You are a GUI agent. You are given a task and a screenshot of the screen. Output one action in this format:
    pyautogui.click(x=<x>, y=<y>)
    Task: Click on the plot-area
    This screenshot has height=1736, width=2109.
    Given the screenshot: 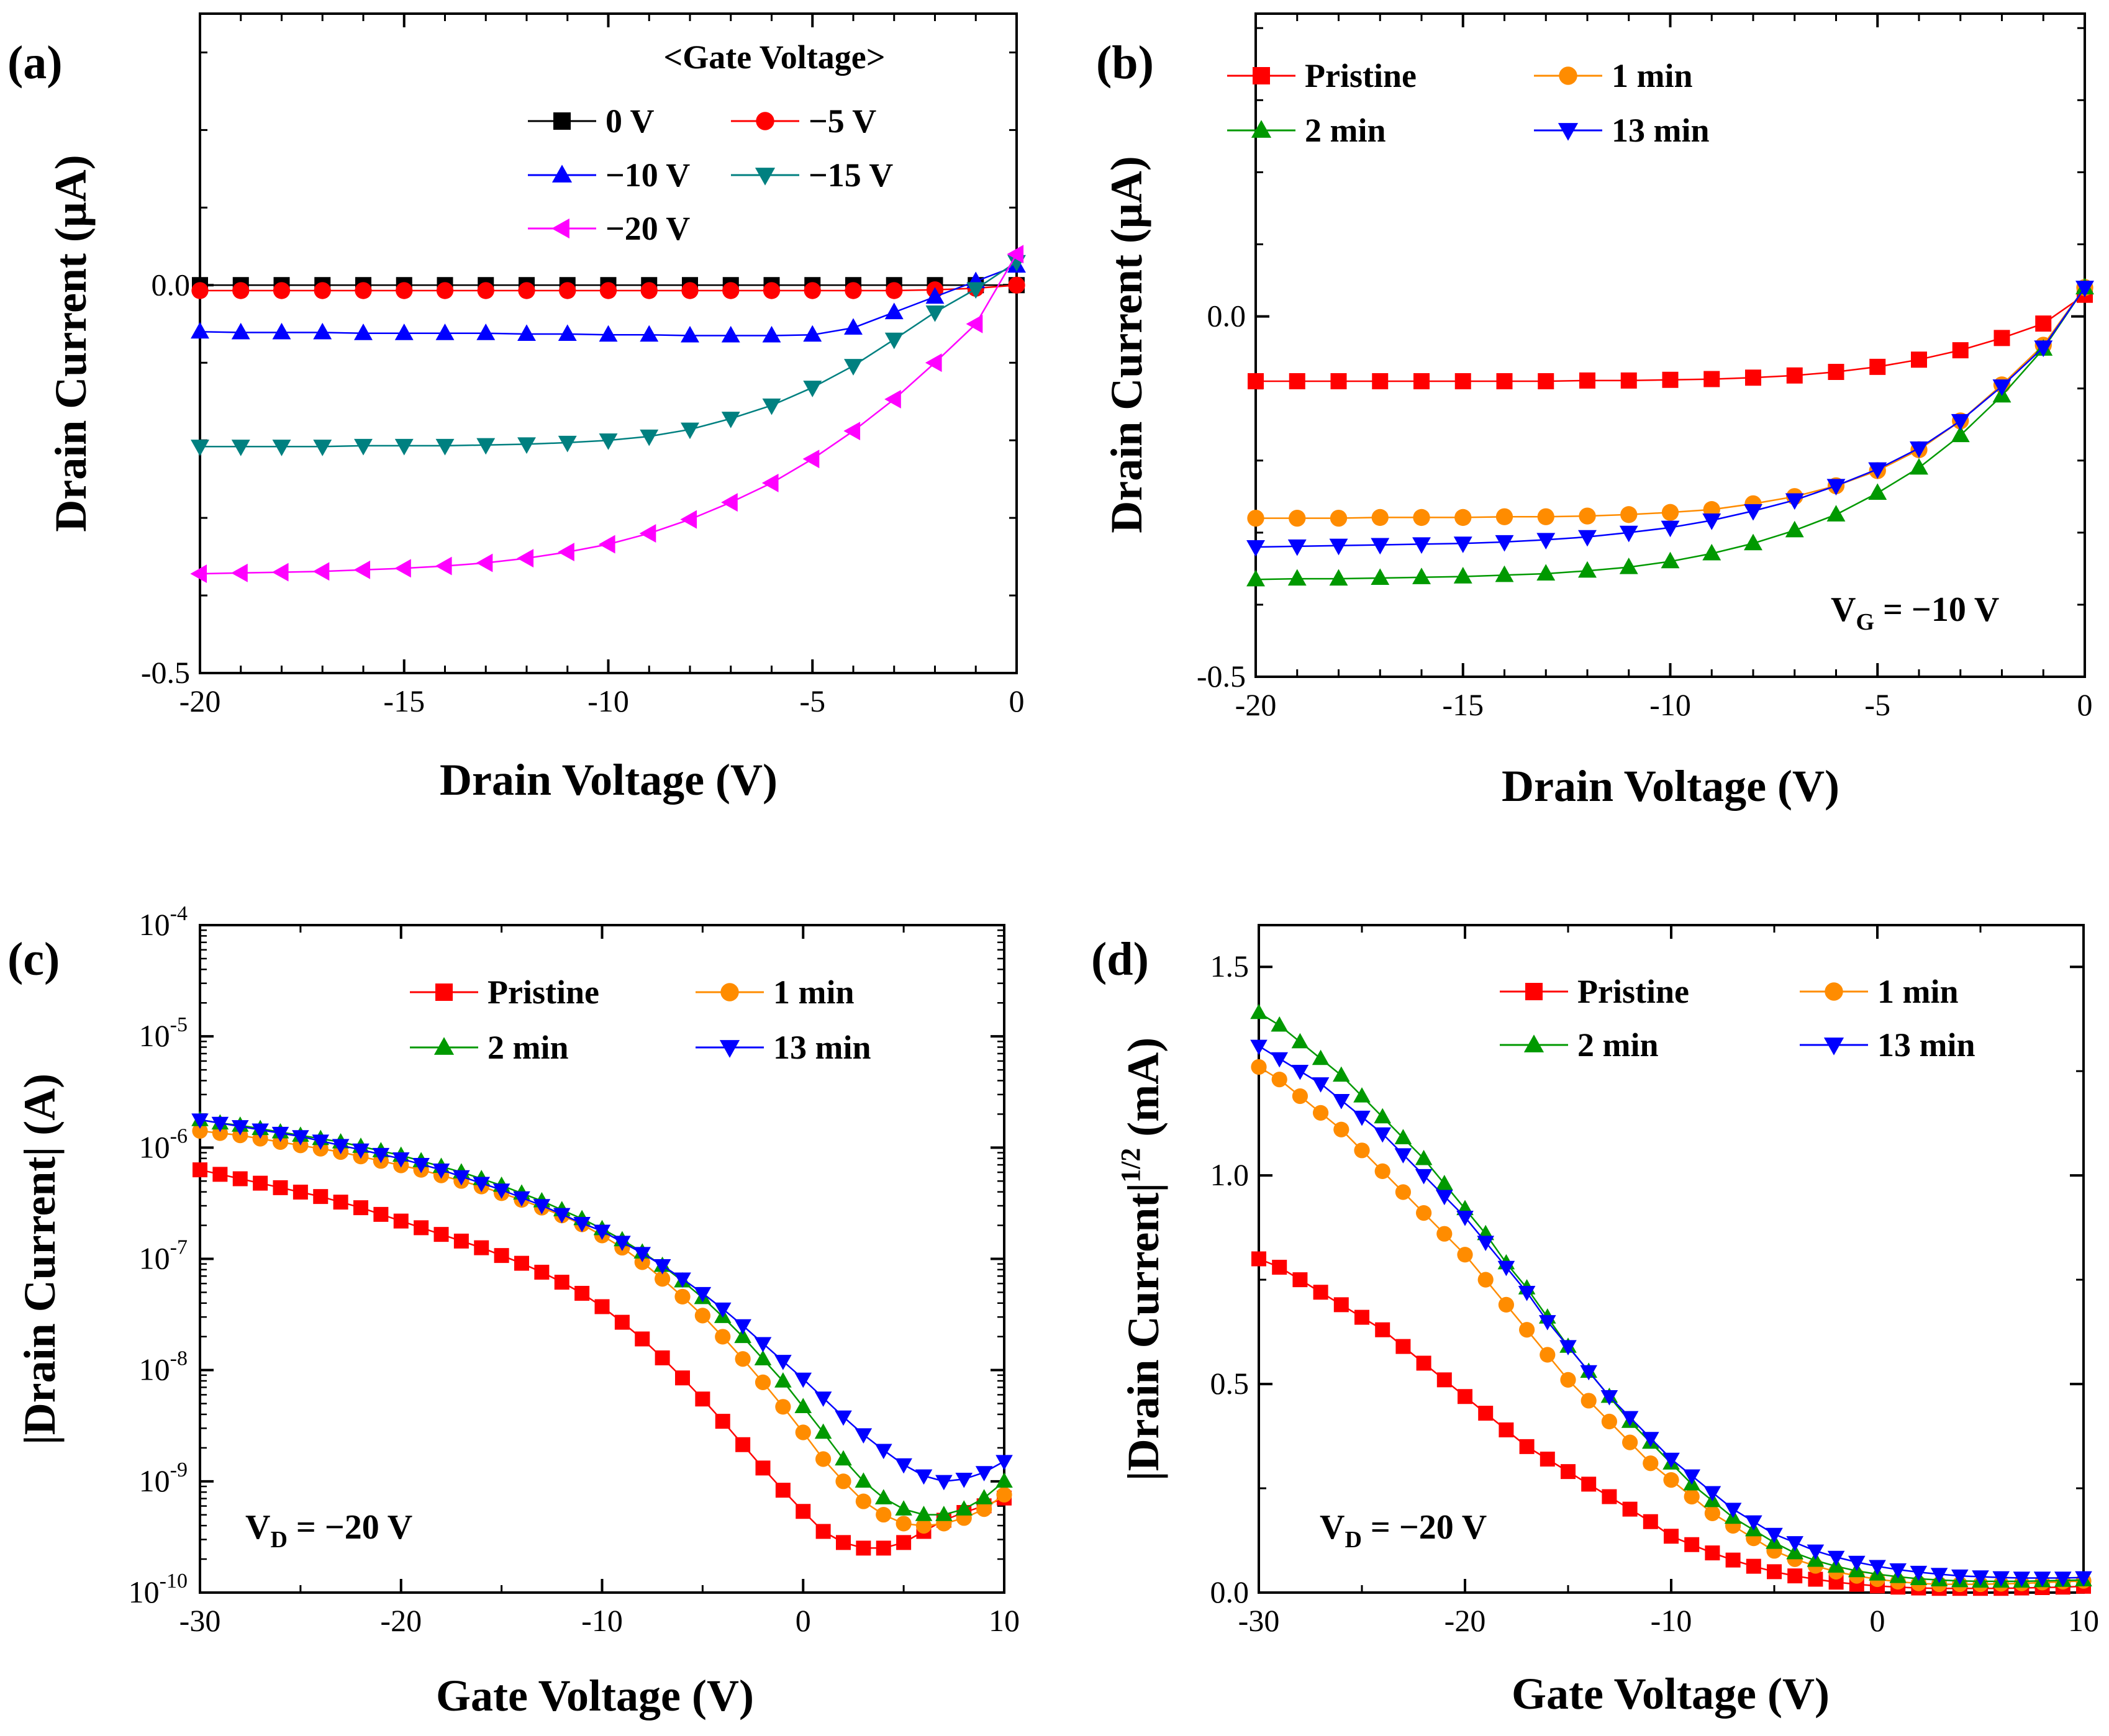 What is the action you would take?
    pyautogui.click(x=602, y=1333)
    